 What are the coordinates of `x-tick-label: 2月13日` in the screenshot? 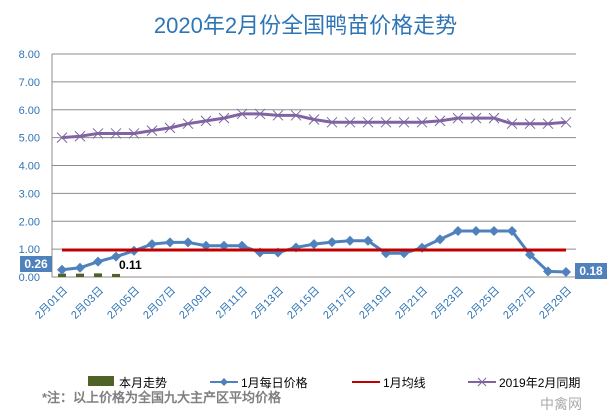 It's located at (267, 303).